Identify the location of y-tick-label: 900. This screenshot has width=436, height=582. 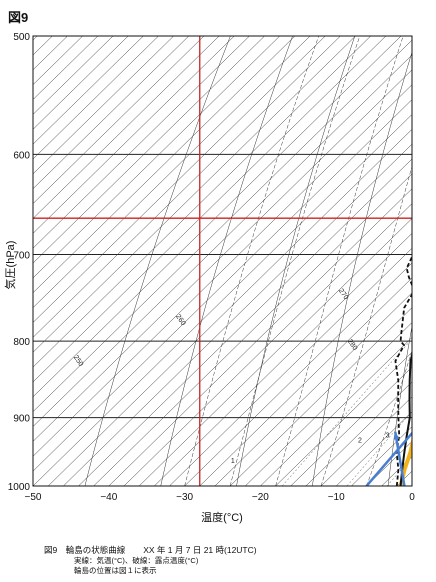
(21, 419).